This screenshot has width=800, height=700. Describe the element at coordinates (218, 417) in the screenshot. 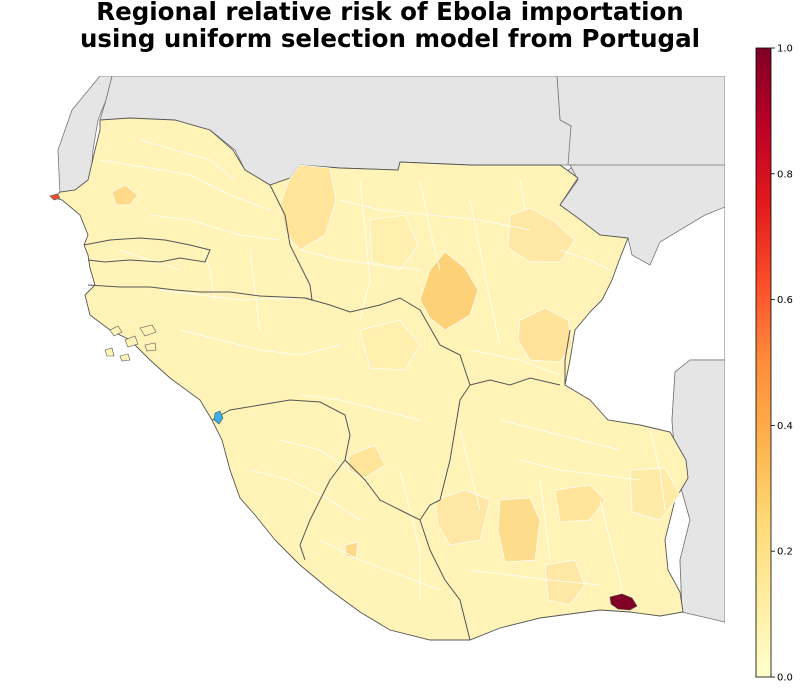

I see `region-source-freetown` at that location.